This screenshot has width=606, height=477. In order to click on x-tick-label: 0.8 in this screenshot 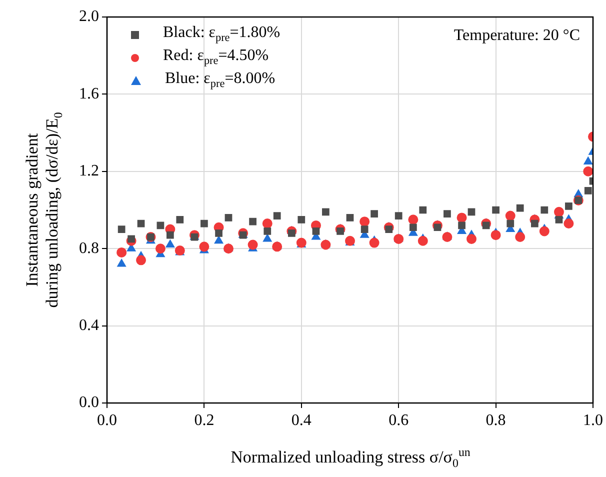, I will do `click(496, 420)`.